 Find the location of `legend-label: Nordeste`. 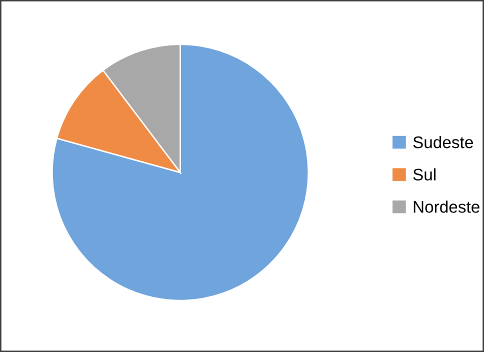

legend-label: Nordeste is located at coordinates (447, 206).